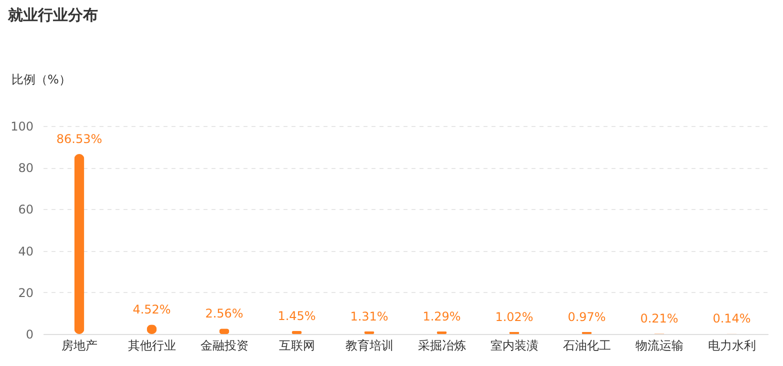  What do you see at coordinates (22, 127) in the screenshot?
I see `y-tick-label: 100` at bounding box center [22, 127].